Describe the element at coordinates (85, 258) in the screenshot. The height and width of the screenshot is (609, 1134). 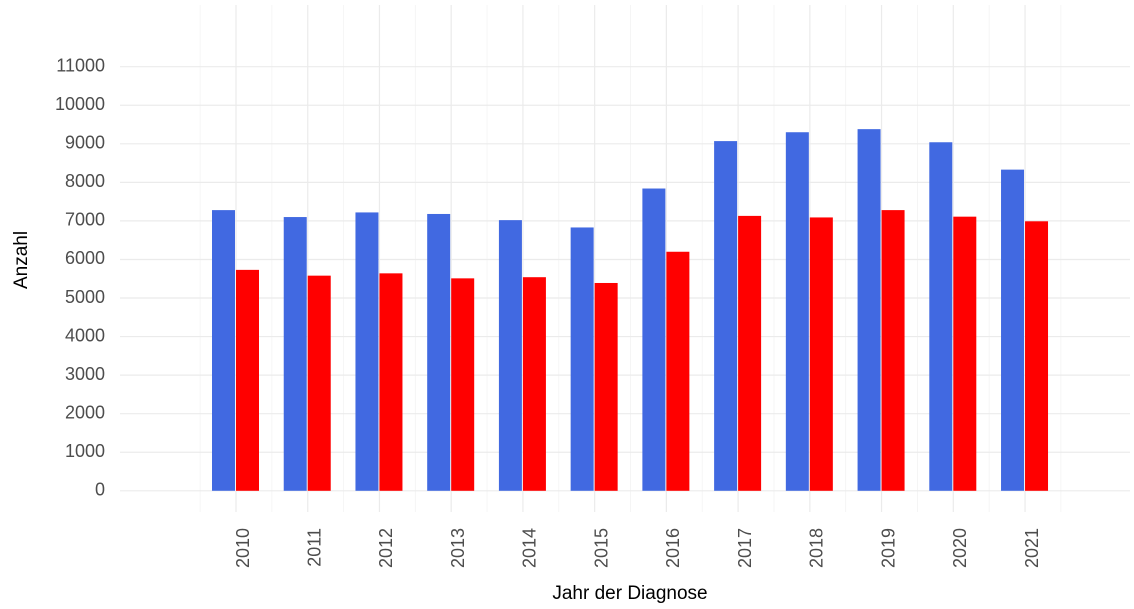
I see `y-tick-label: 6000` at that location.